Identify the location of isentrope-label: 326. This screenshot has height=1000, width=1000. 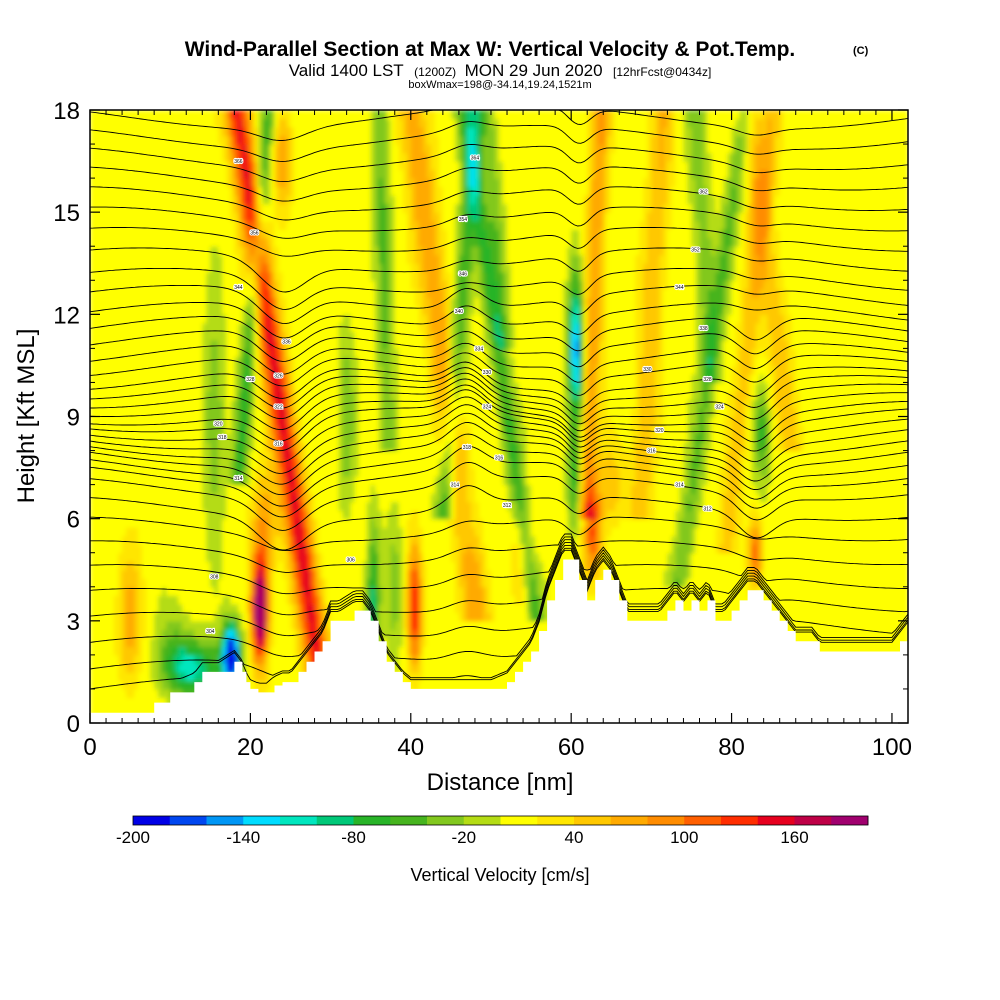
(278, 377).